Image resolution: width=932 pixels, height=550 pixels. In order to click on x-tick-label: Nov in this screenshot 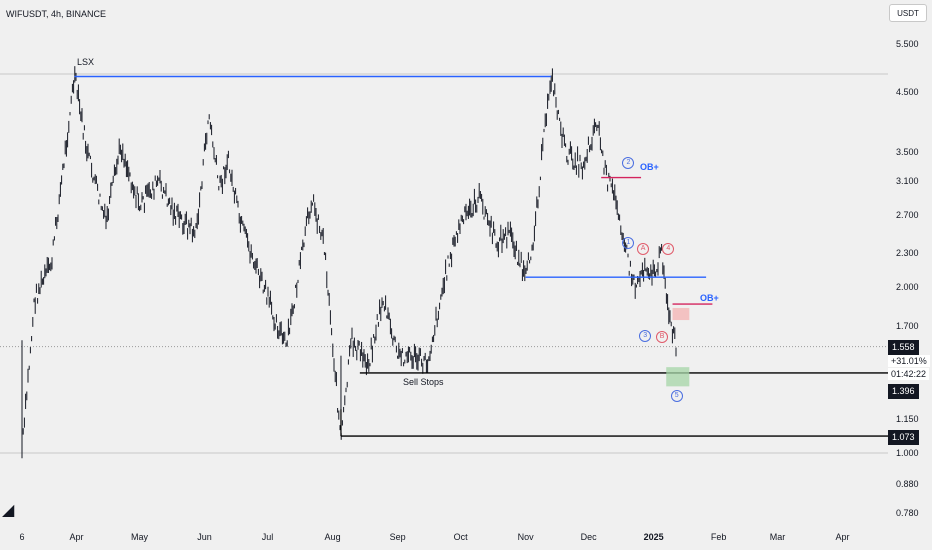, I will do `click(525, 537)`.